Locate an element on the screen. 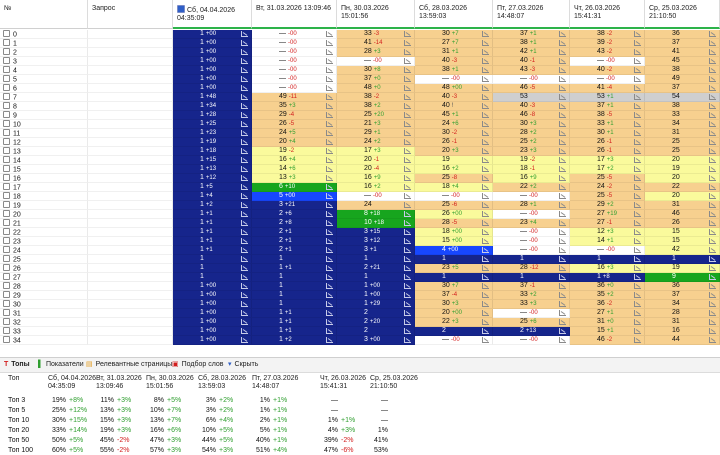  row-number-cell: 31 is located at coordinates (44, 313).